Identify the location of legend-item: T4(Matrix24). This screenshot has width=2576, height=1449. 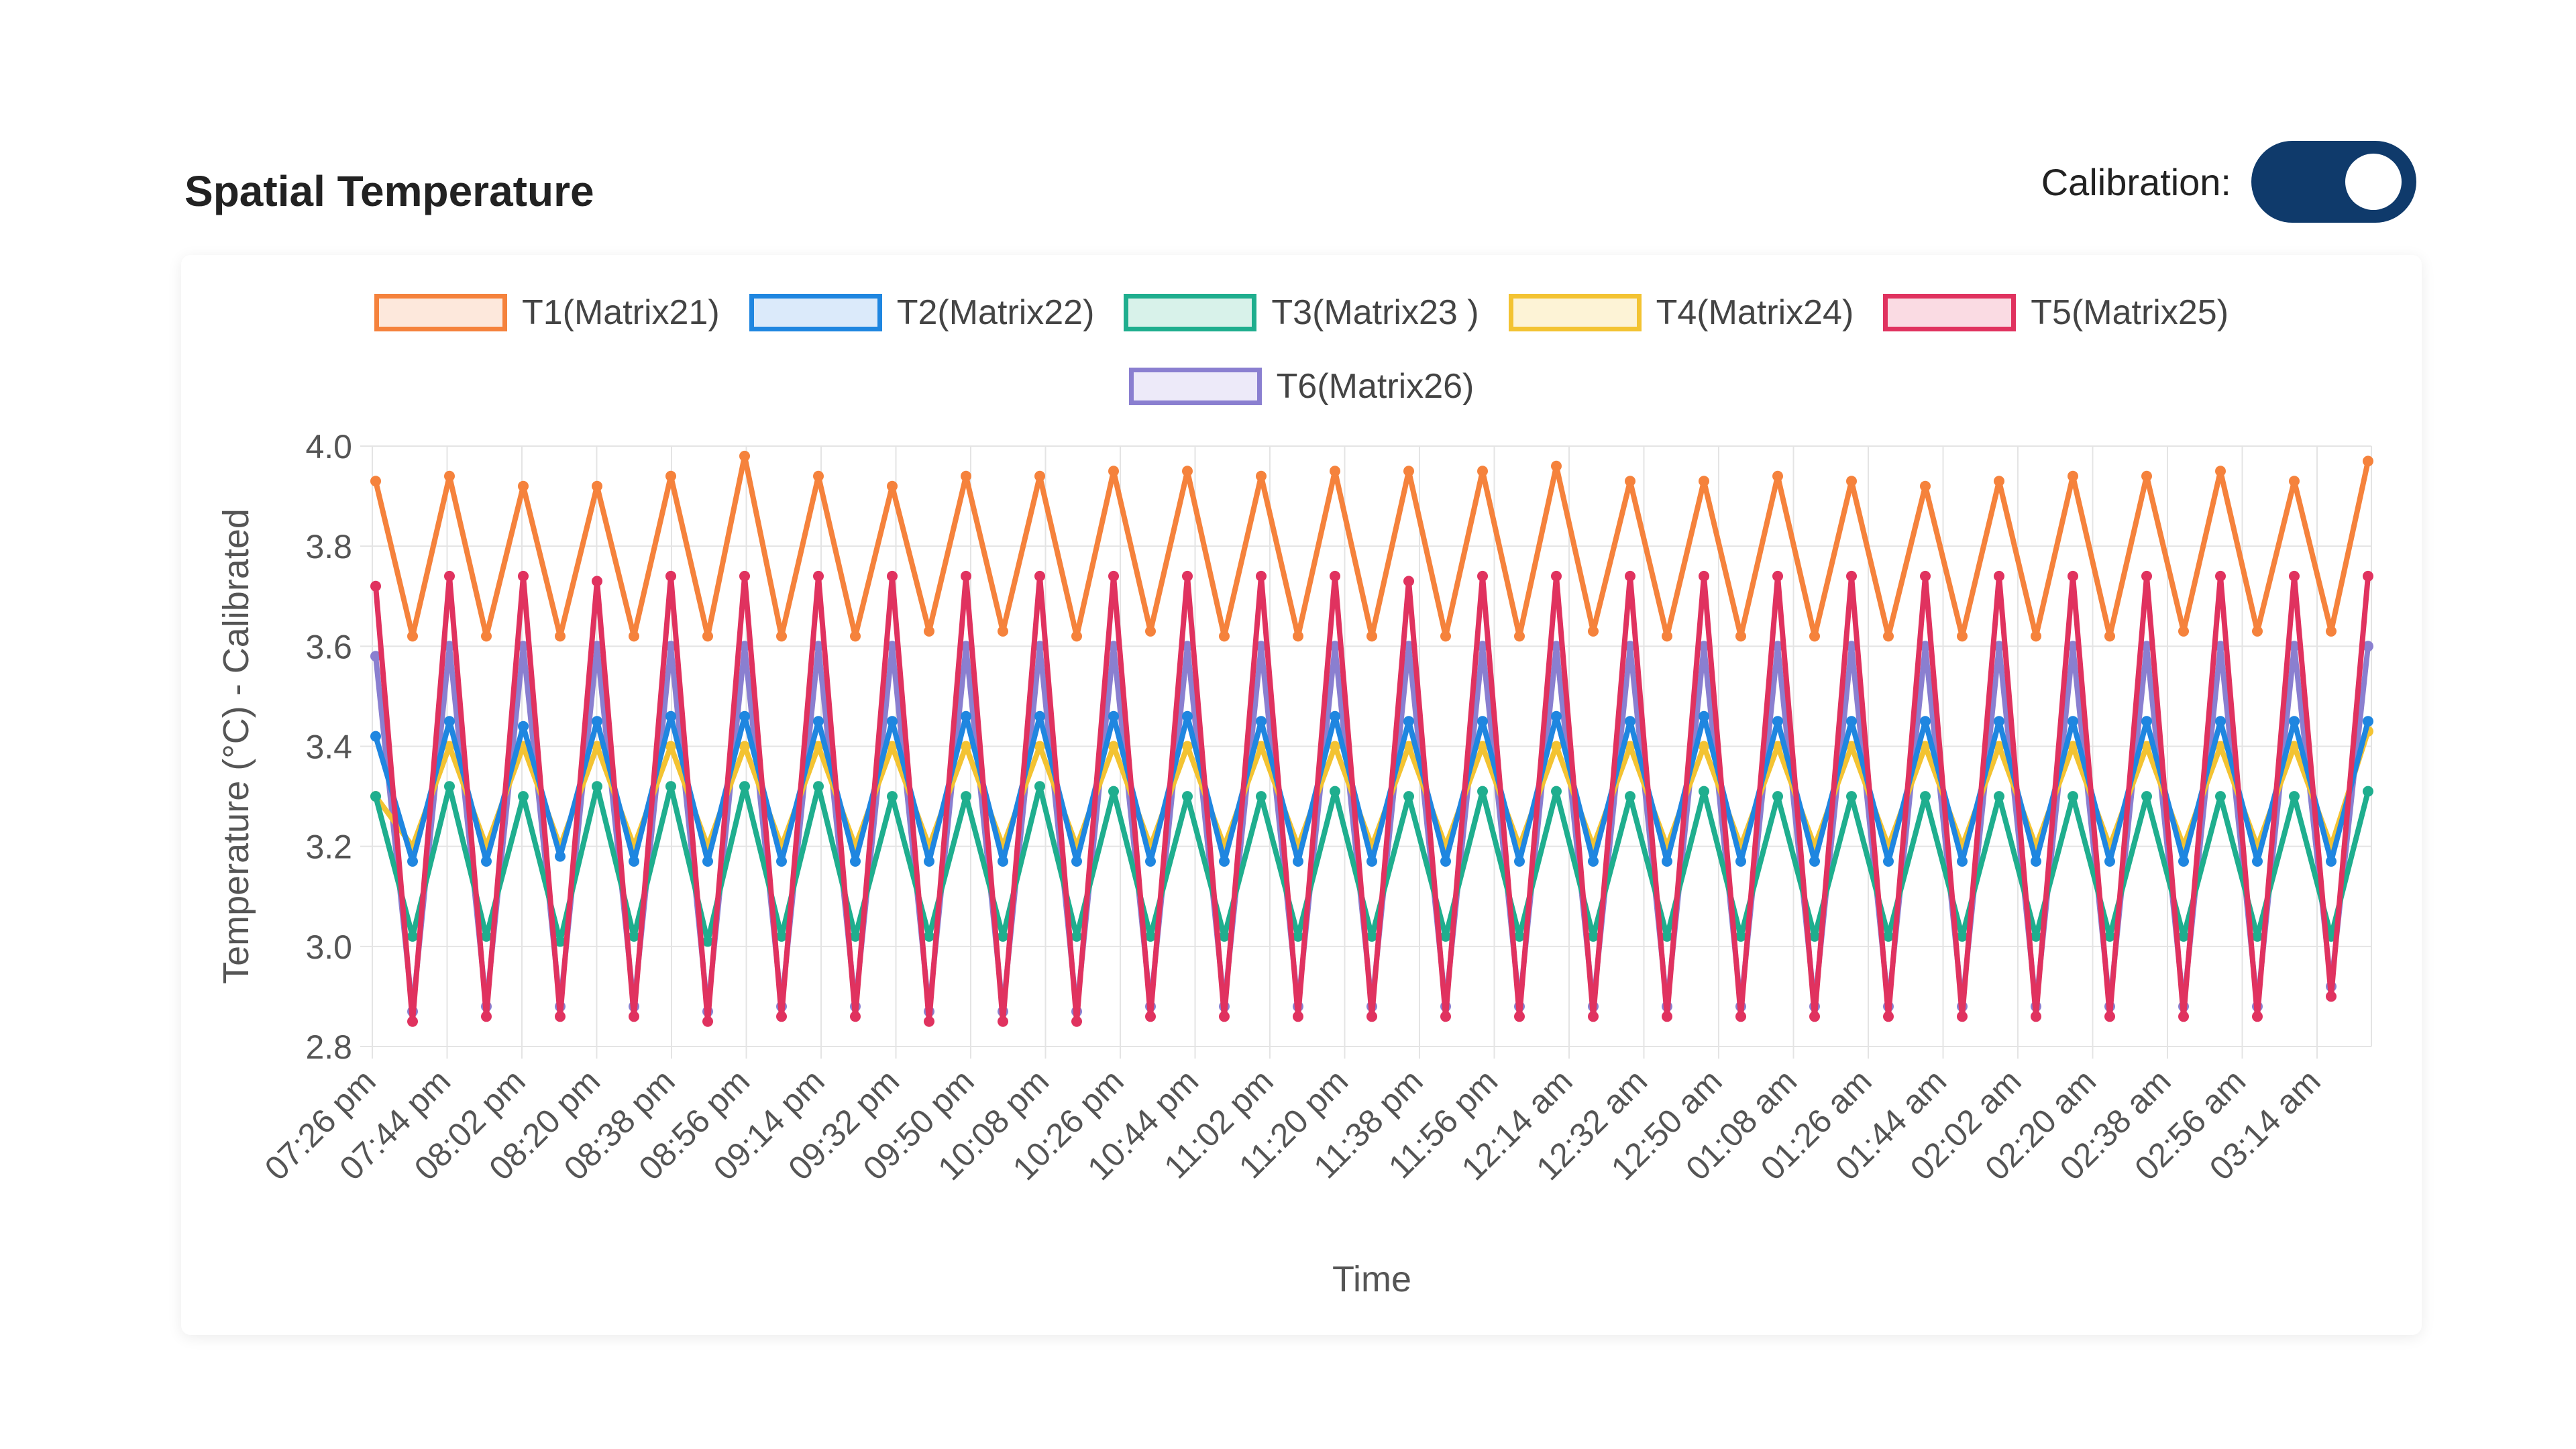
(1681, 312).